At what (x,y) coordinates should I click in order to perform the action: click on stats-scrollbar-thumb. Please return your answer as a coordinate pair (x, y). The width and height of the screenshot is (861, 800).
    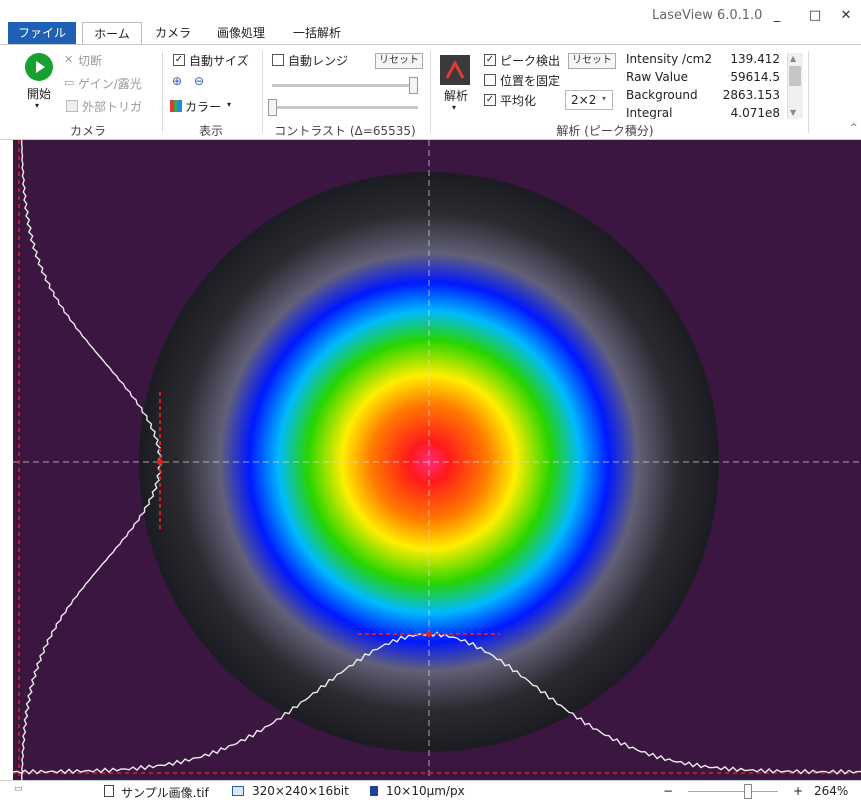
    Looking at the image, I should click on (795, 76).